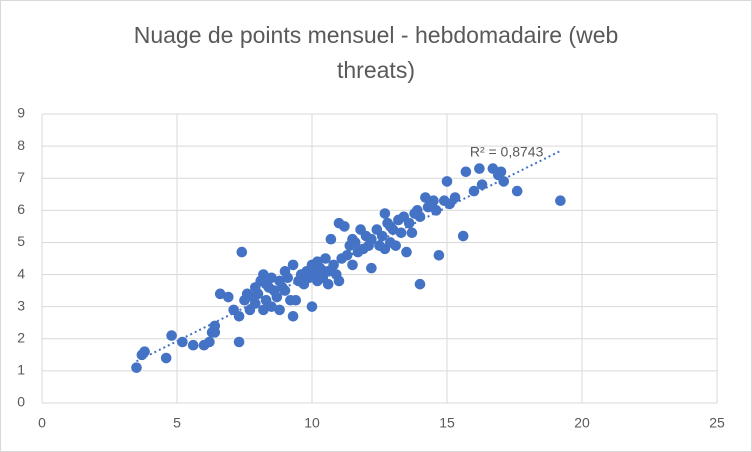  I want to click on x-tick-label: 10, so click(312, 423).